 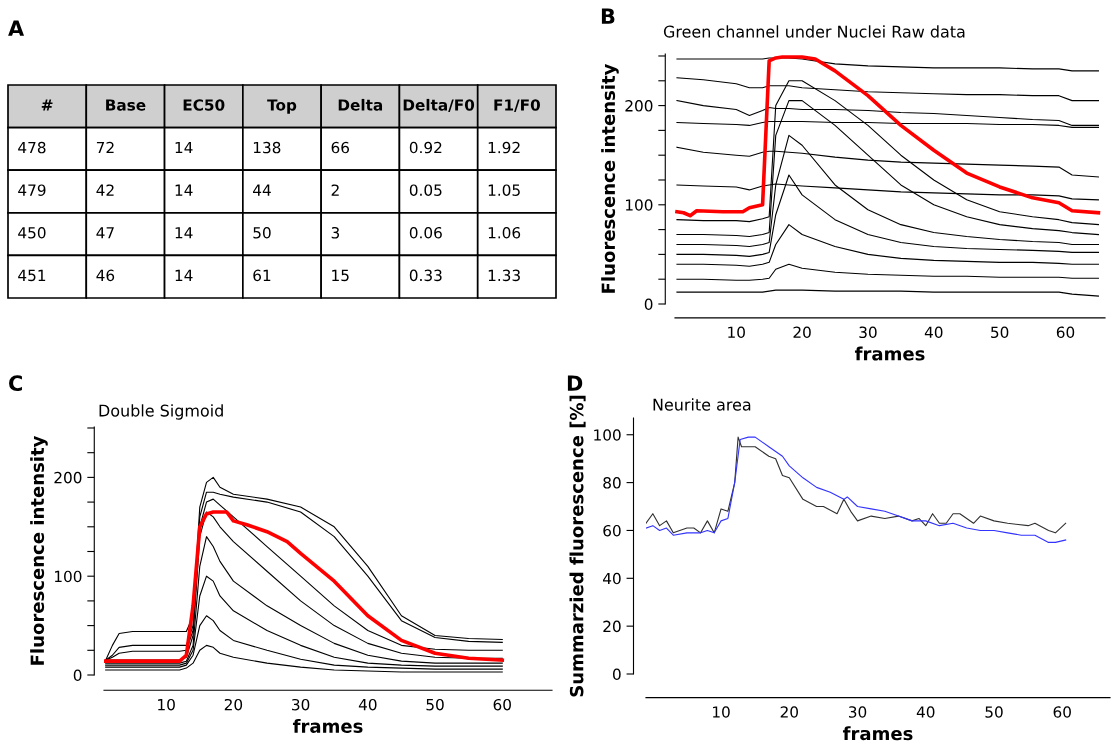 What do you see at coordinates (504, 232) in the screenshot?
I see `text: 1.06` at bounding box center [504, 232].